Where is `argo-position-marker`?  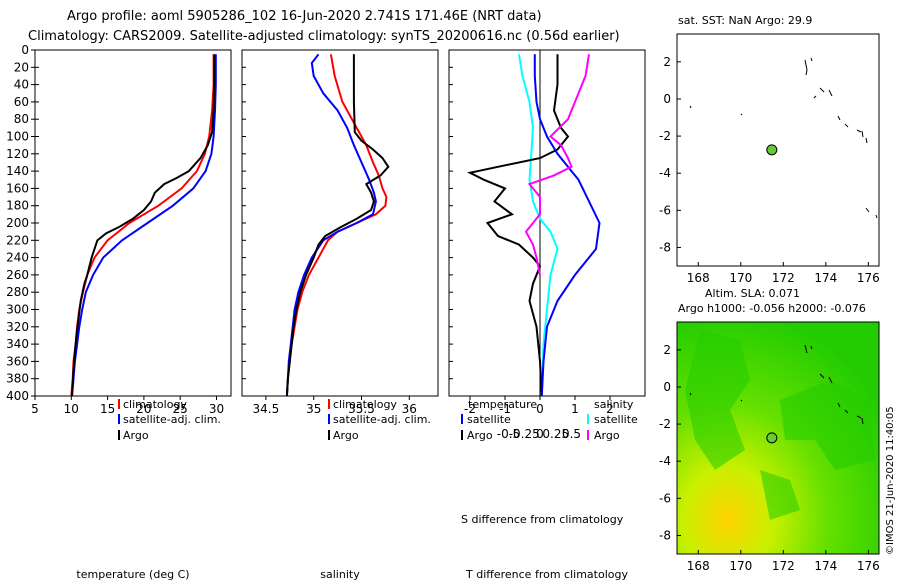
argo-position-marker is located at coordinates (772, 150).